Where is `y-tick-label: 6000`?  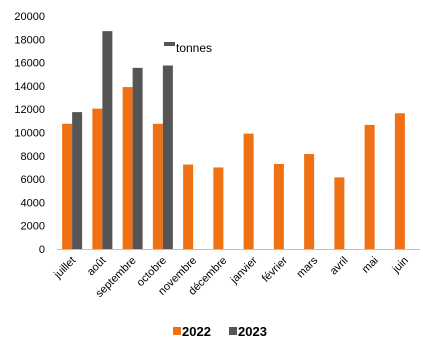
y-tick-label: 6000 is located at coordinates (33, 180).